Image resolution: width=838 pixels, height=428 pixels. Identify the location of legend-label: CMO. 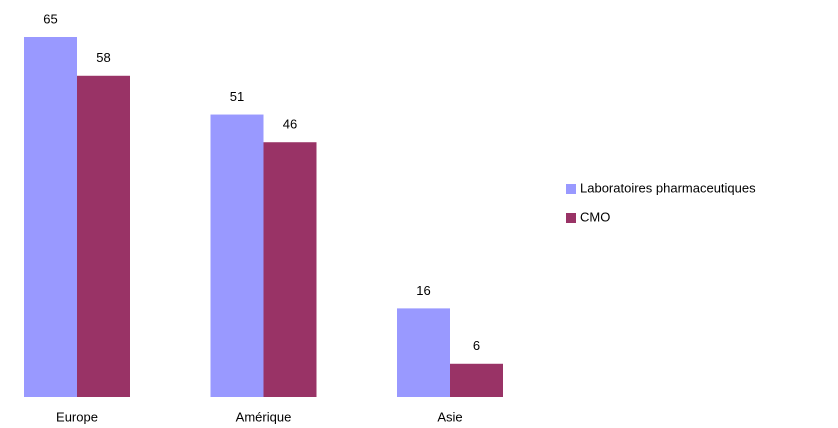
(595, 216).